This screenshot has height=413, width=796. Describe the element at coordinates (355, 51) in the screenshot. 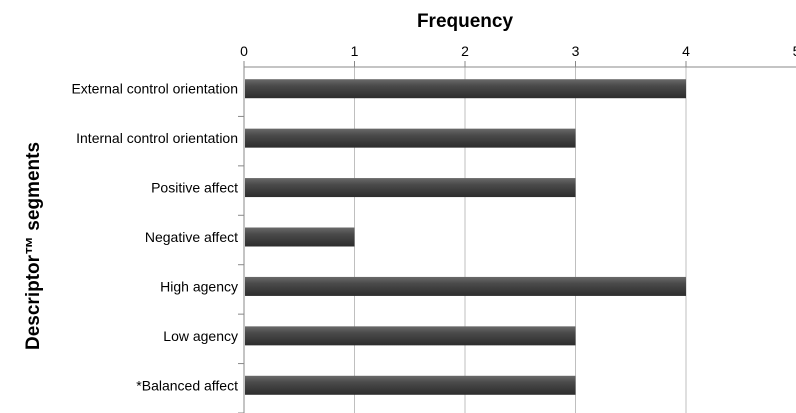

I see `x-tick-label: 1` at that location.